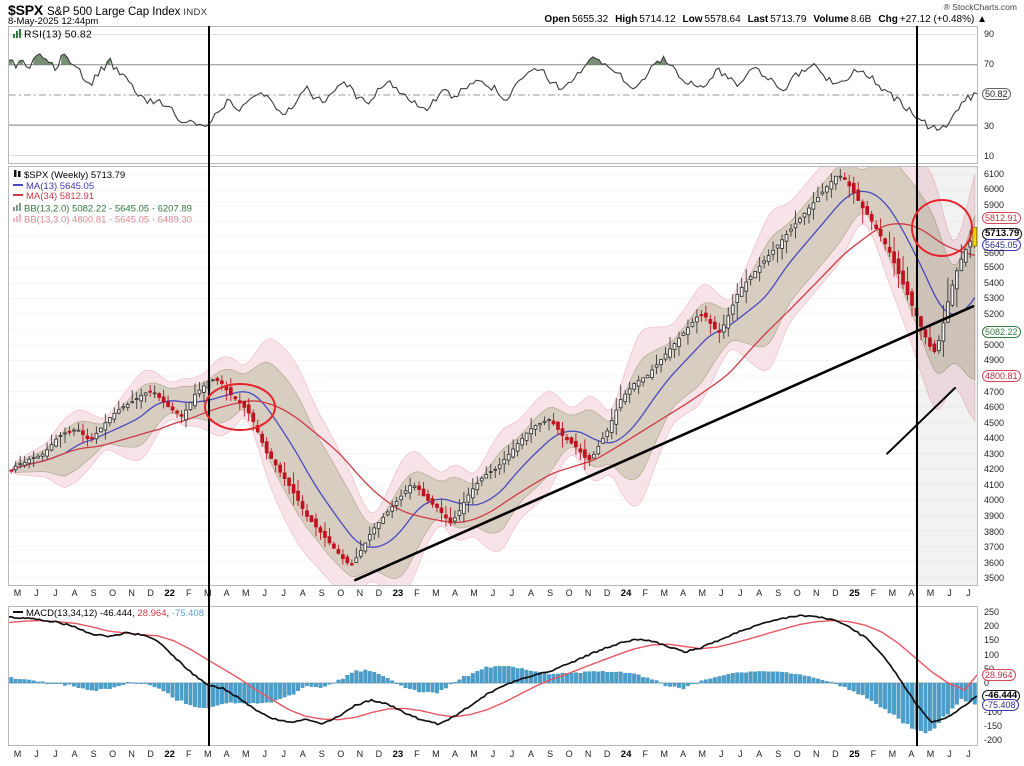  What do you see at coordinates (114, 12) in the screenshot?
I see `index-name: S&P 500 Large Cap Index` at bounding box center [114, 12].